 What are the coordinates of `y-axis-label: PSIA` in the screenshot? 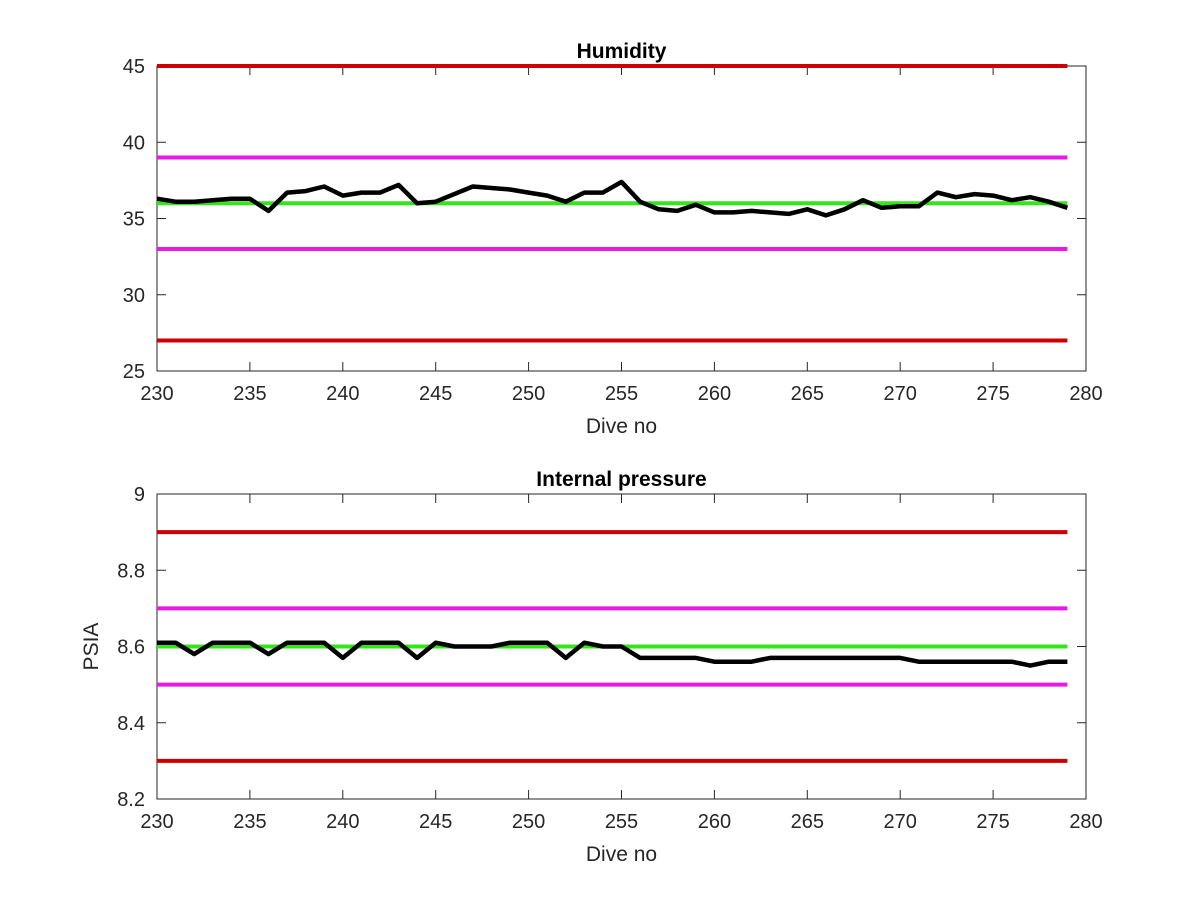 It's located at (91, 647).